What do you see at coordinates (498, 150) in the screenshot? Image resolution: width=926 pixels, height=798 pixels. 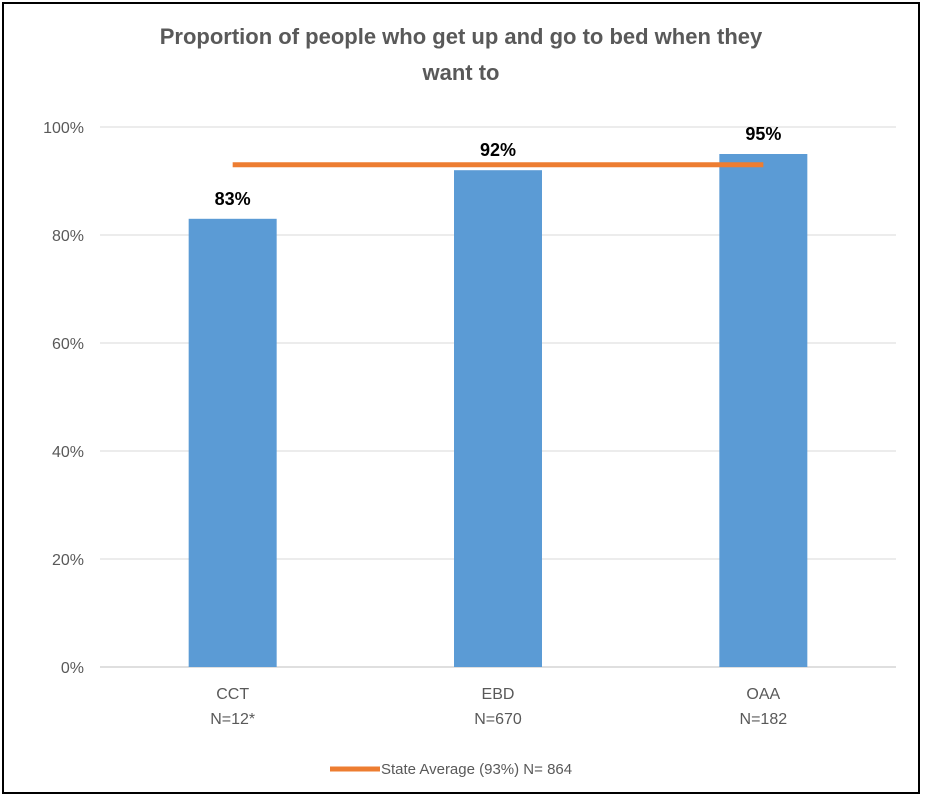 I see `data-label-ebd: 92%` at bounding box center [498, 150].